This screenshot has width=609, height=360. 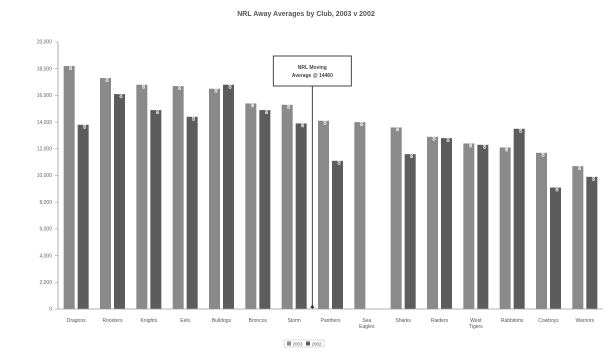 What do you see at coordinates (360, 215) in the screenshot?
I see `bar-2003-sea-eagles` at bounding box center [360, 215].